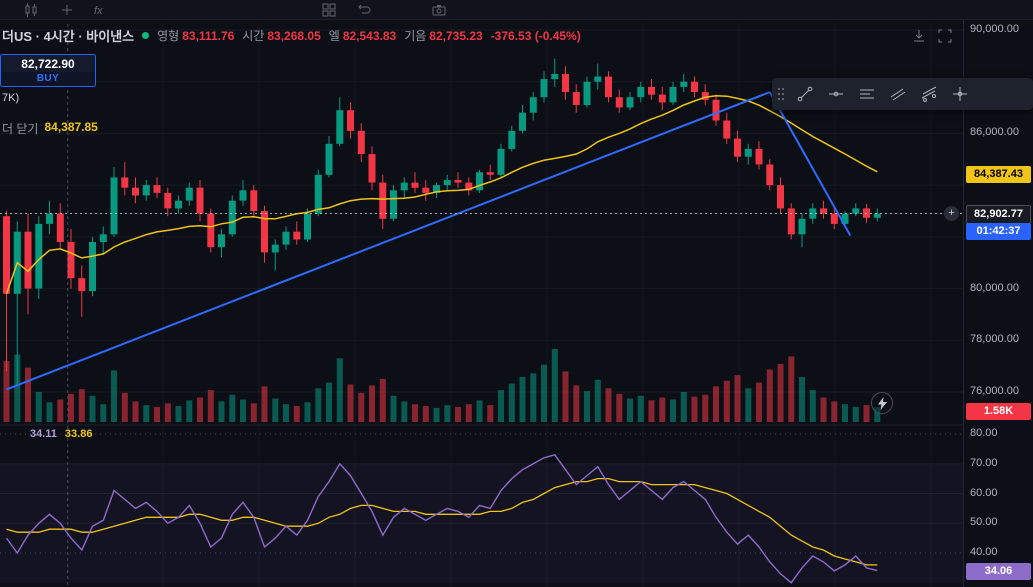  I want to click on ohlc-high: 시간 83,268.05, so click(281, 35).